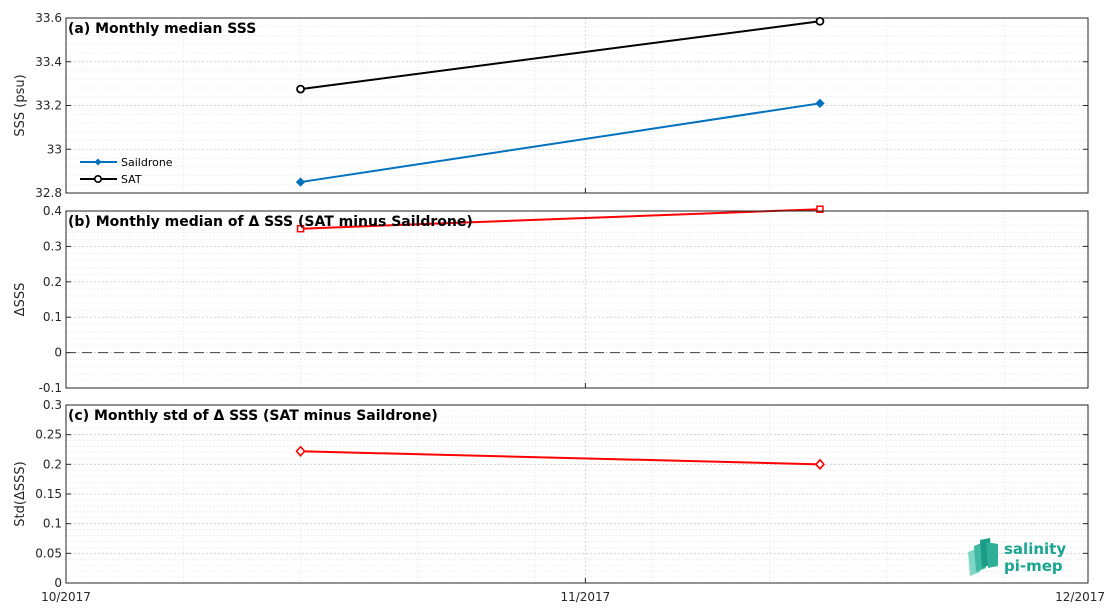 The image size is (1107, 608). Describe the element at coordinates (66, 597) in the screenshot. I see `x-tick-label: 10/2017` at that location.